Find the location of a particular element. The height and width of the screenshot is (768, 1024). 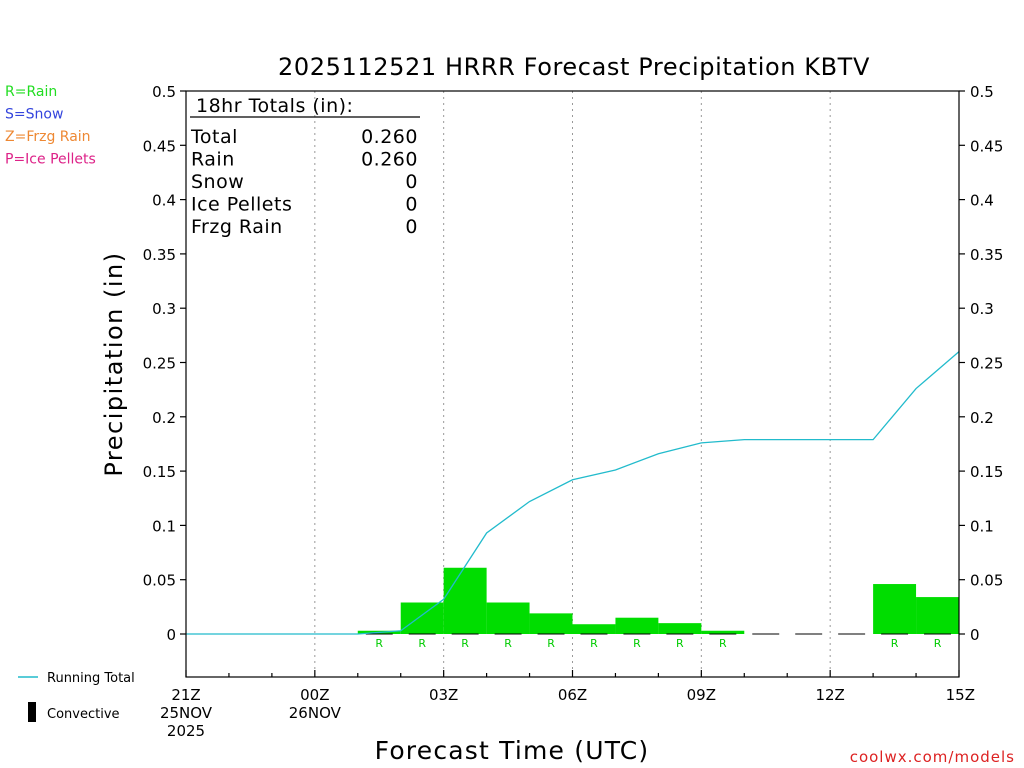

x-tick-label: 21Z is located at coordinates (185, 695).